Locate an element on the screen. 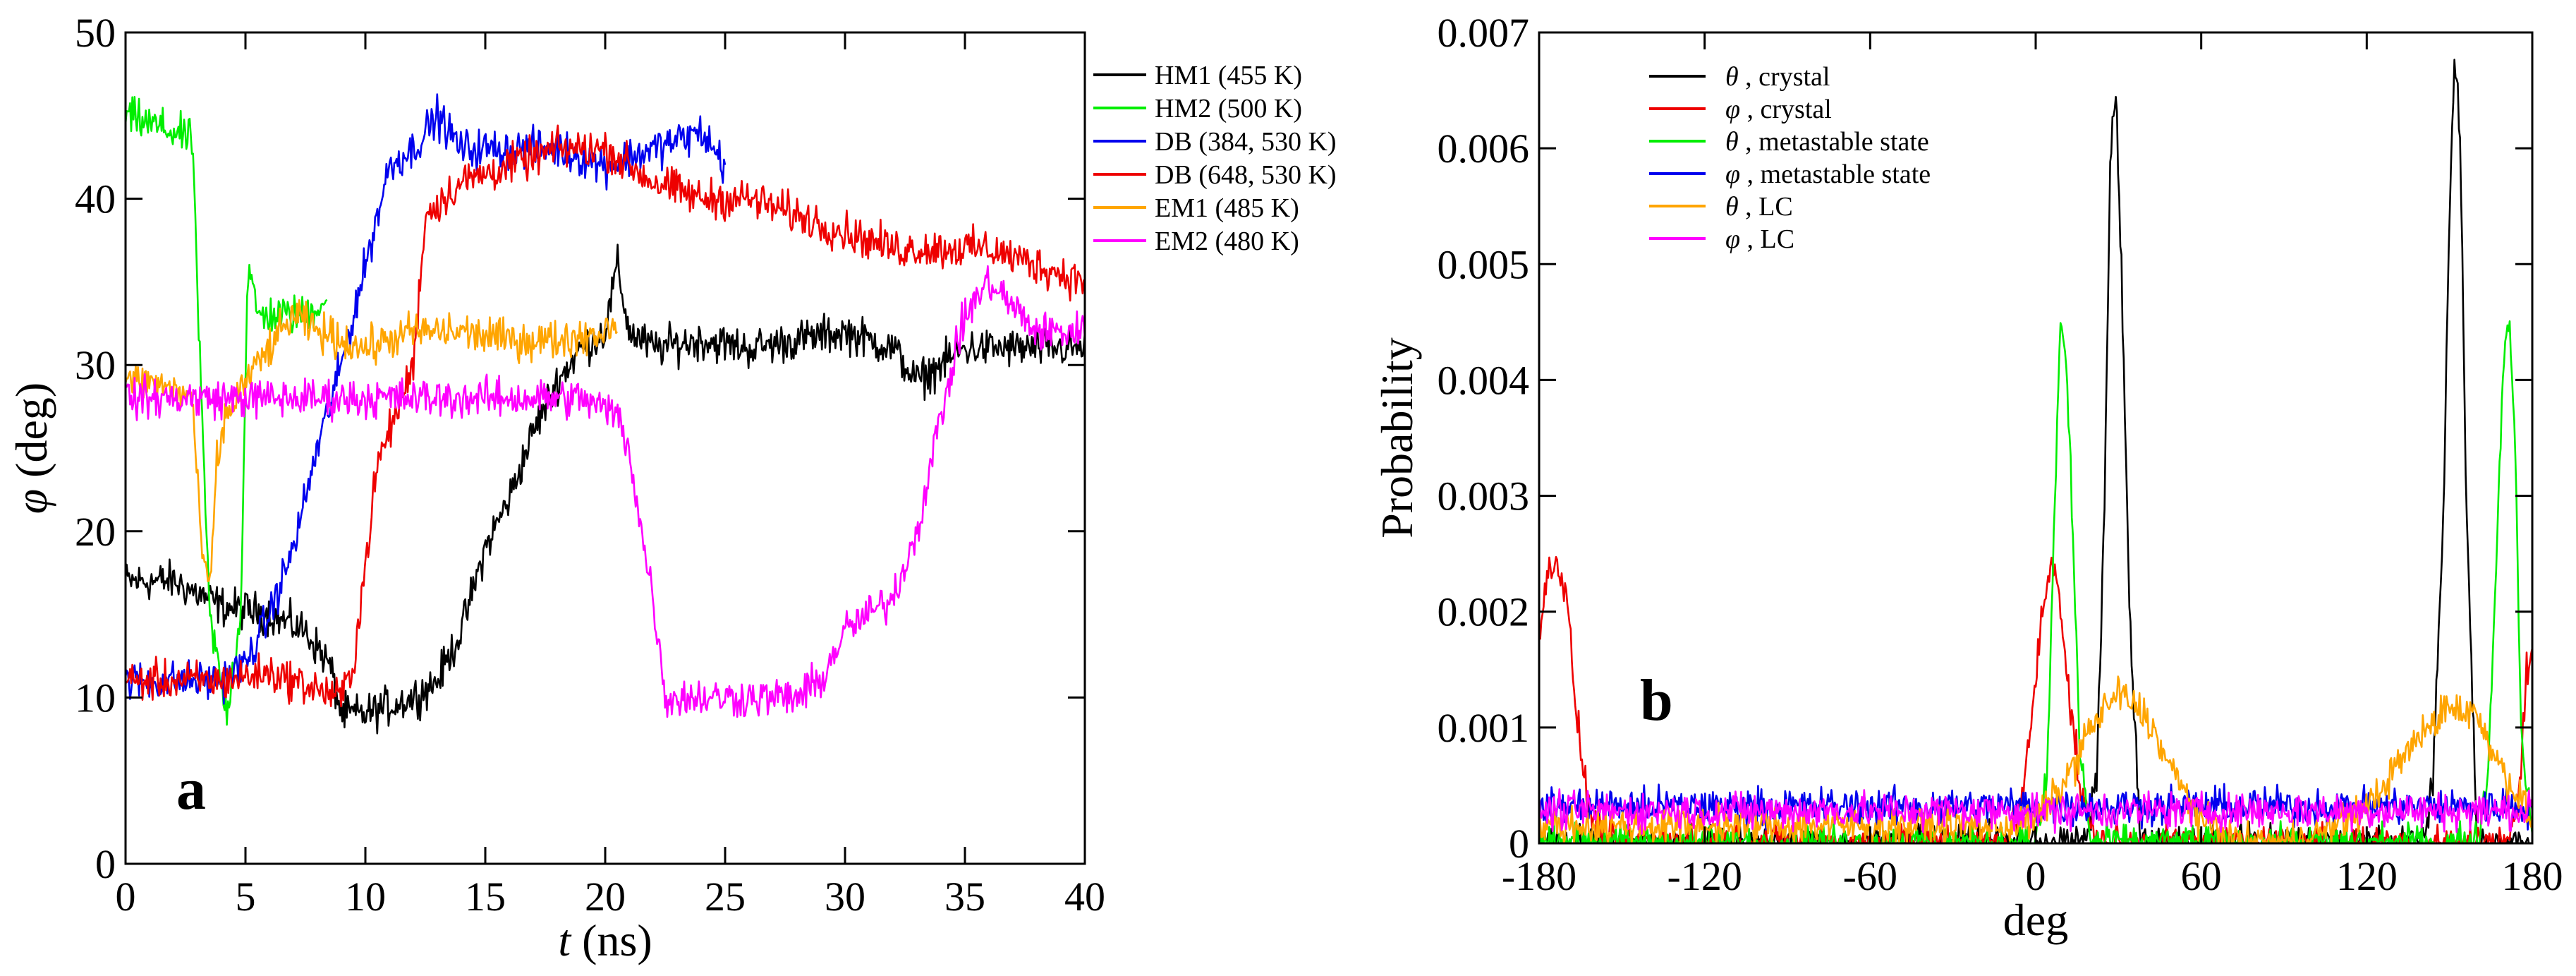 The height and width of the screenshot is (976, 2576). panel-b-x-tick-label: -60 is located at coordinates (1870, 876).